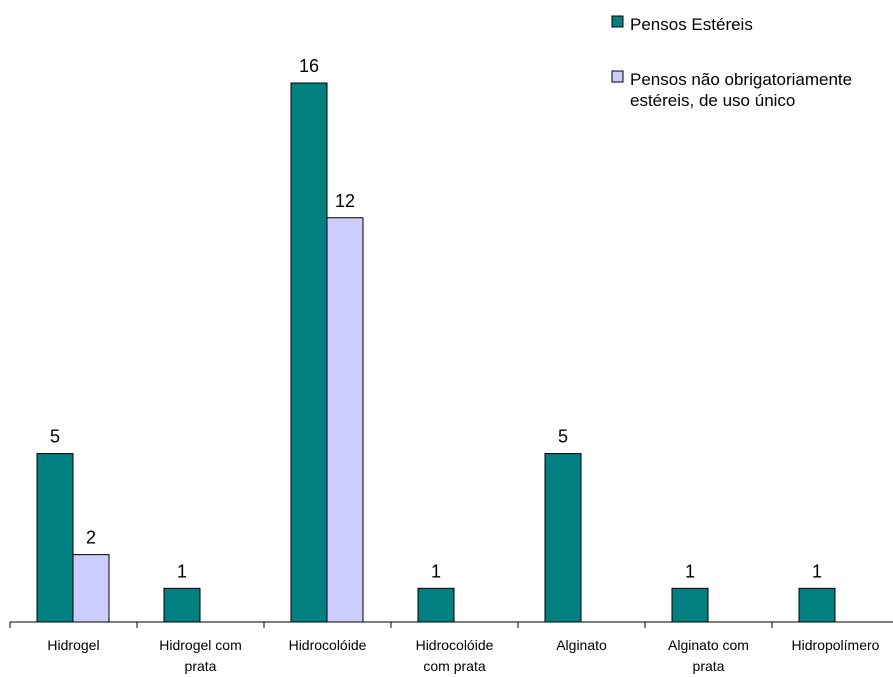  Describe the element at coordinates (391, 625) in the screenshot. I see `x-axis-ticks` at that location.